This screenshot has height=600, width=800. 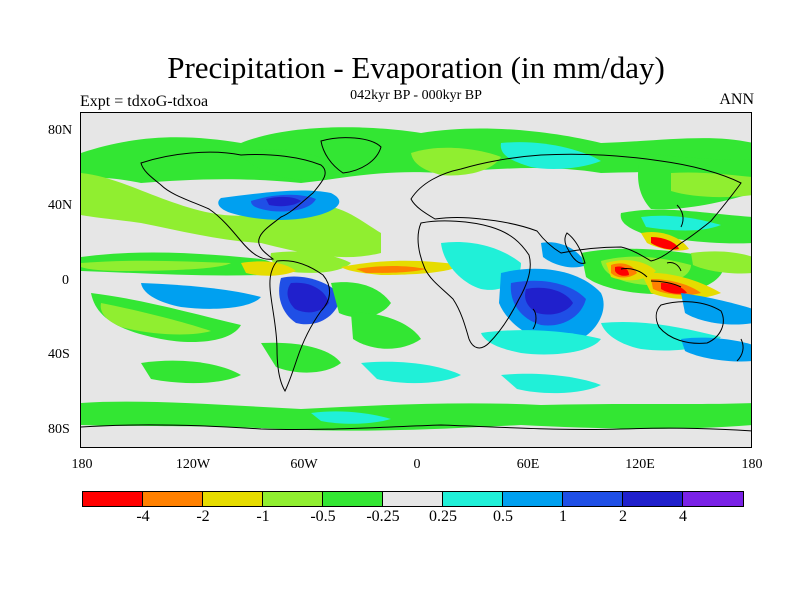 What do you see at coordinates (144, 101) in the screenshot?
I see `experiment-label: Expt = tdxoG-tdxoa` at bounding box center [144, 101].